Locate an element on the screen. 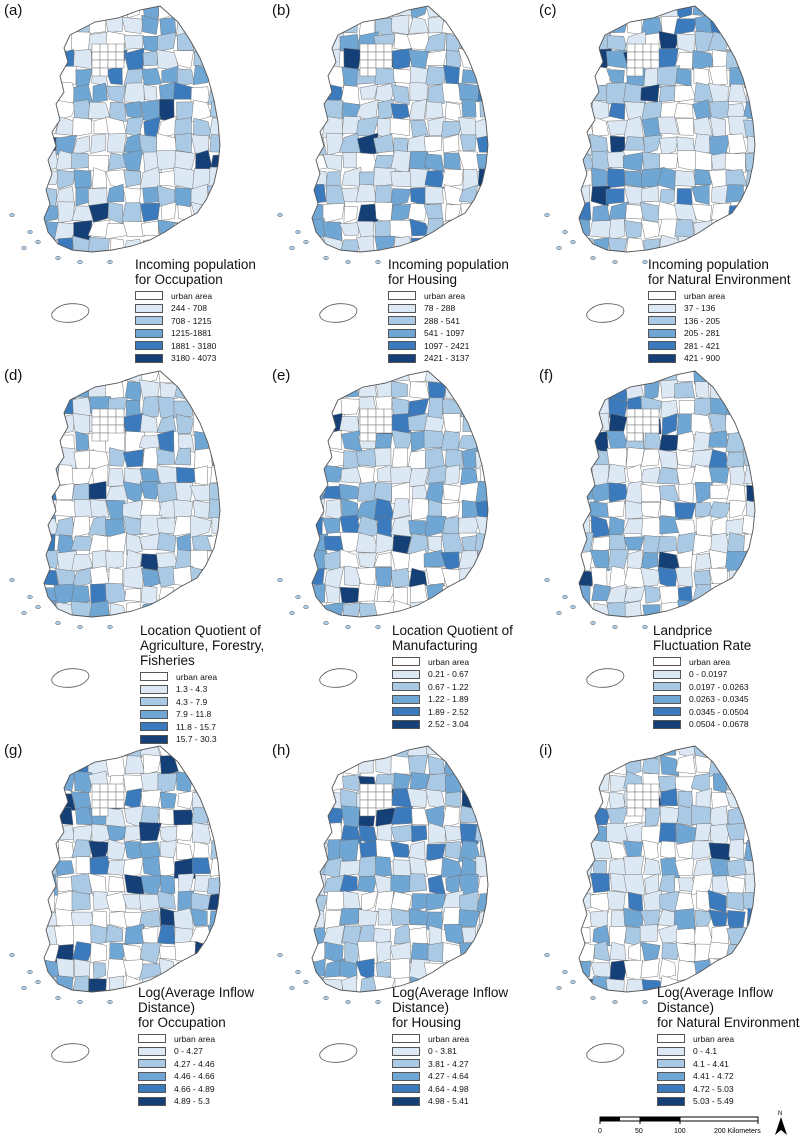  legend-item: 78 - 288 is located at coordinates (448, 308).